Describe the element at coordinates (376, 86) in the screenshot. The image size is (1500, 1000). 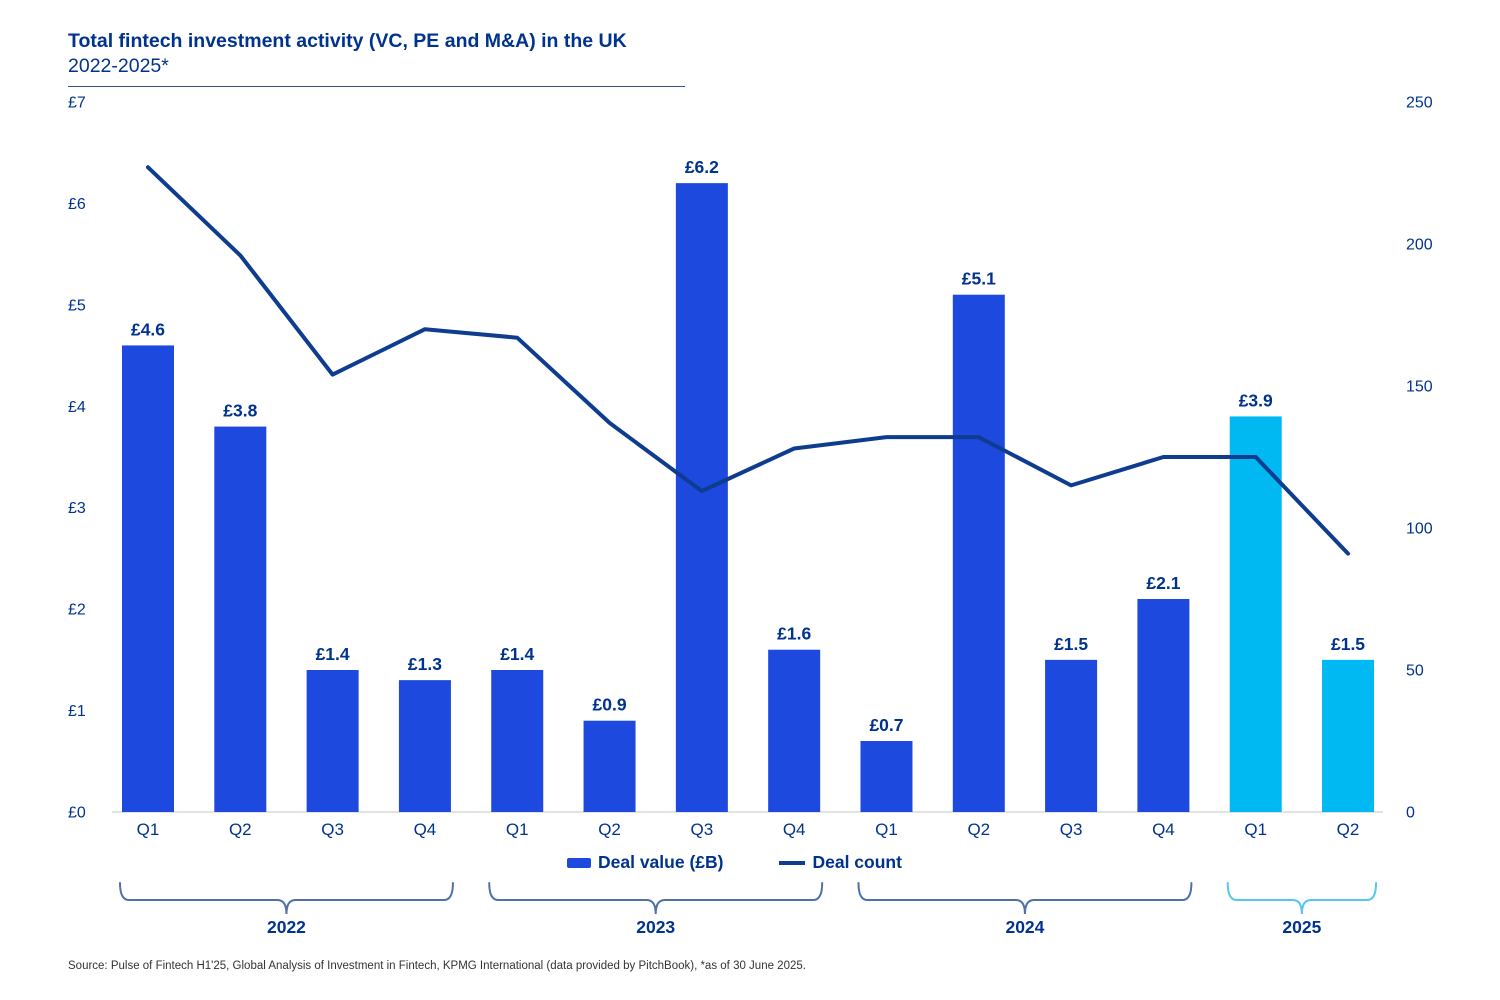
I see `title-divider` at that location.